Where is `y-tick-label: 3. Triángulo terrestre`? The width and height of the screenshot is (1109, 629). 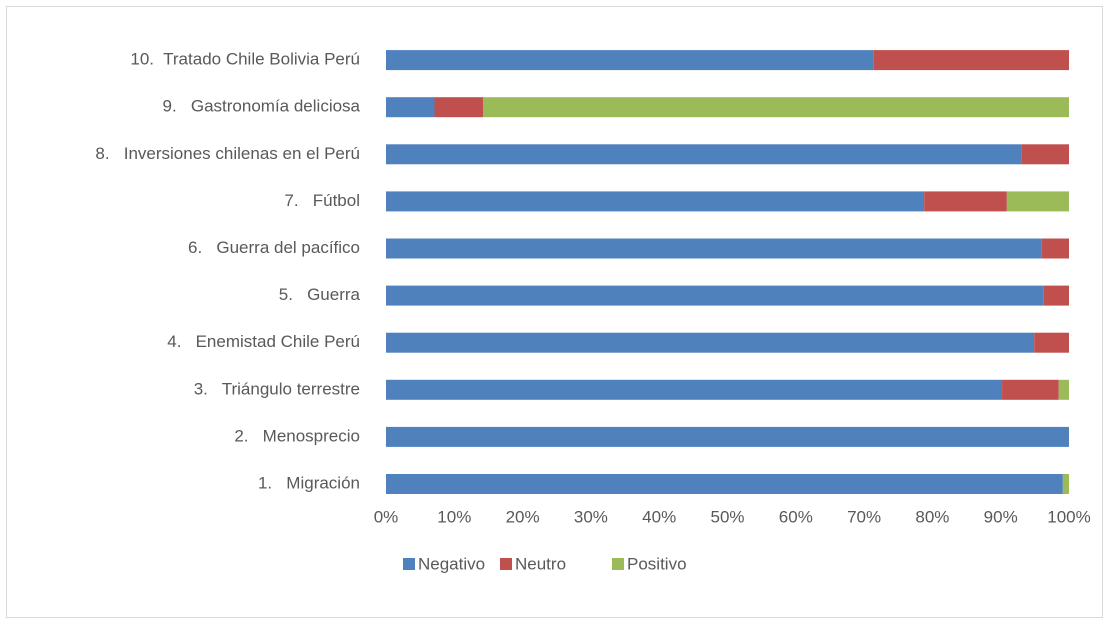
y-tick-label: 3. Triángulo terrestre is located at coordinates (277, 388).